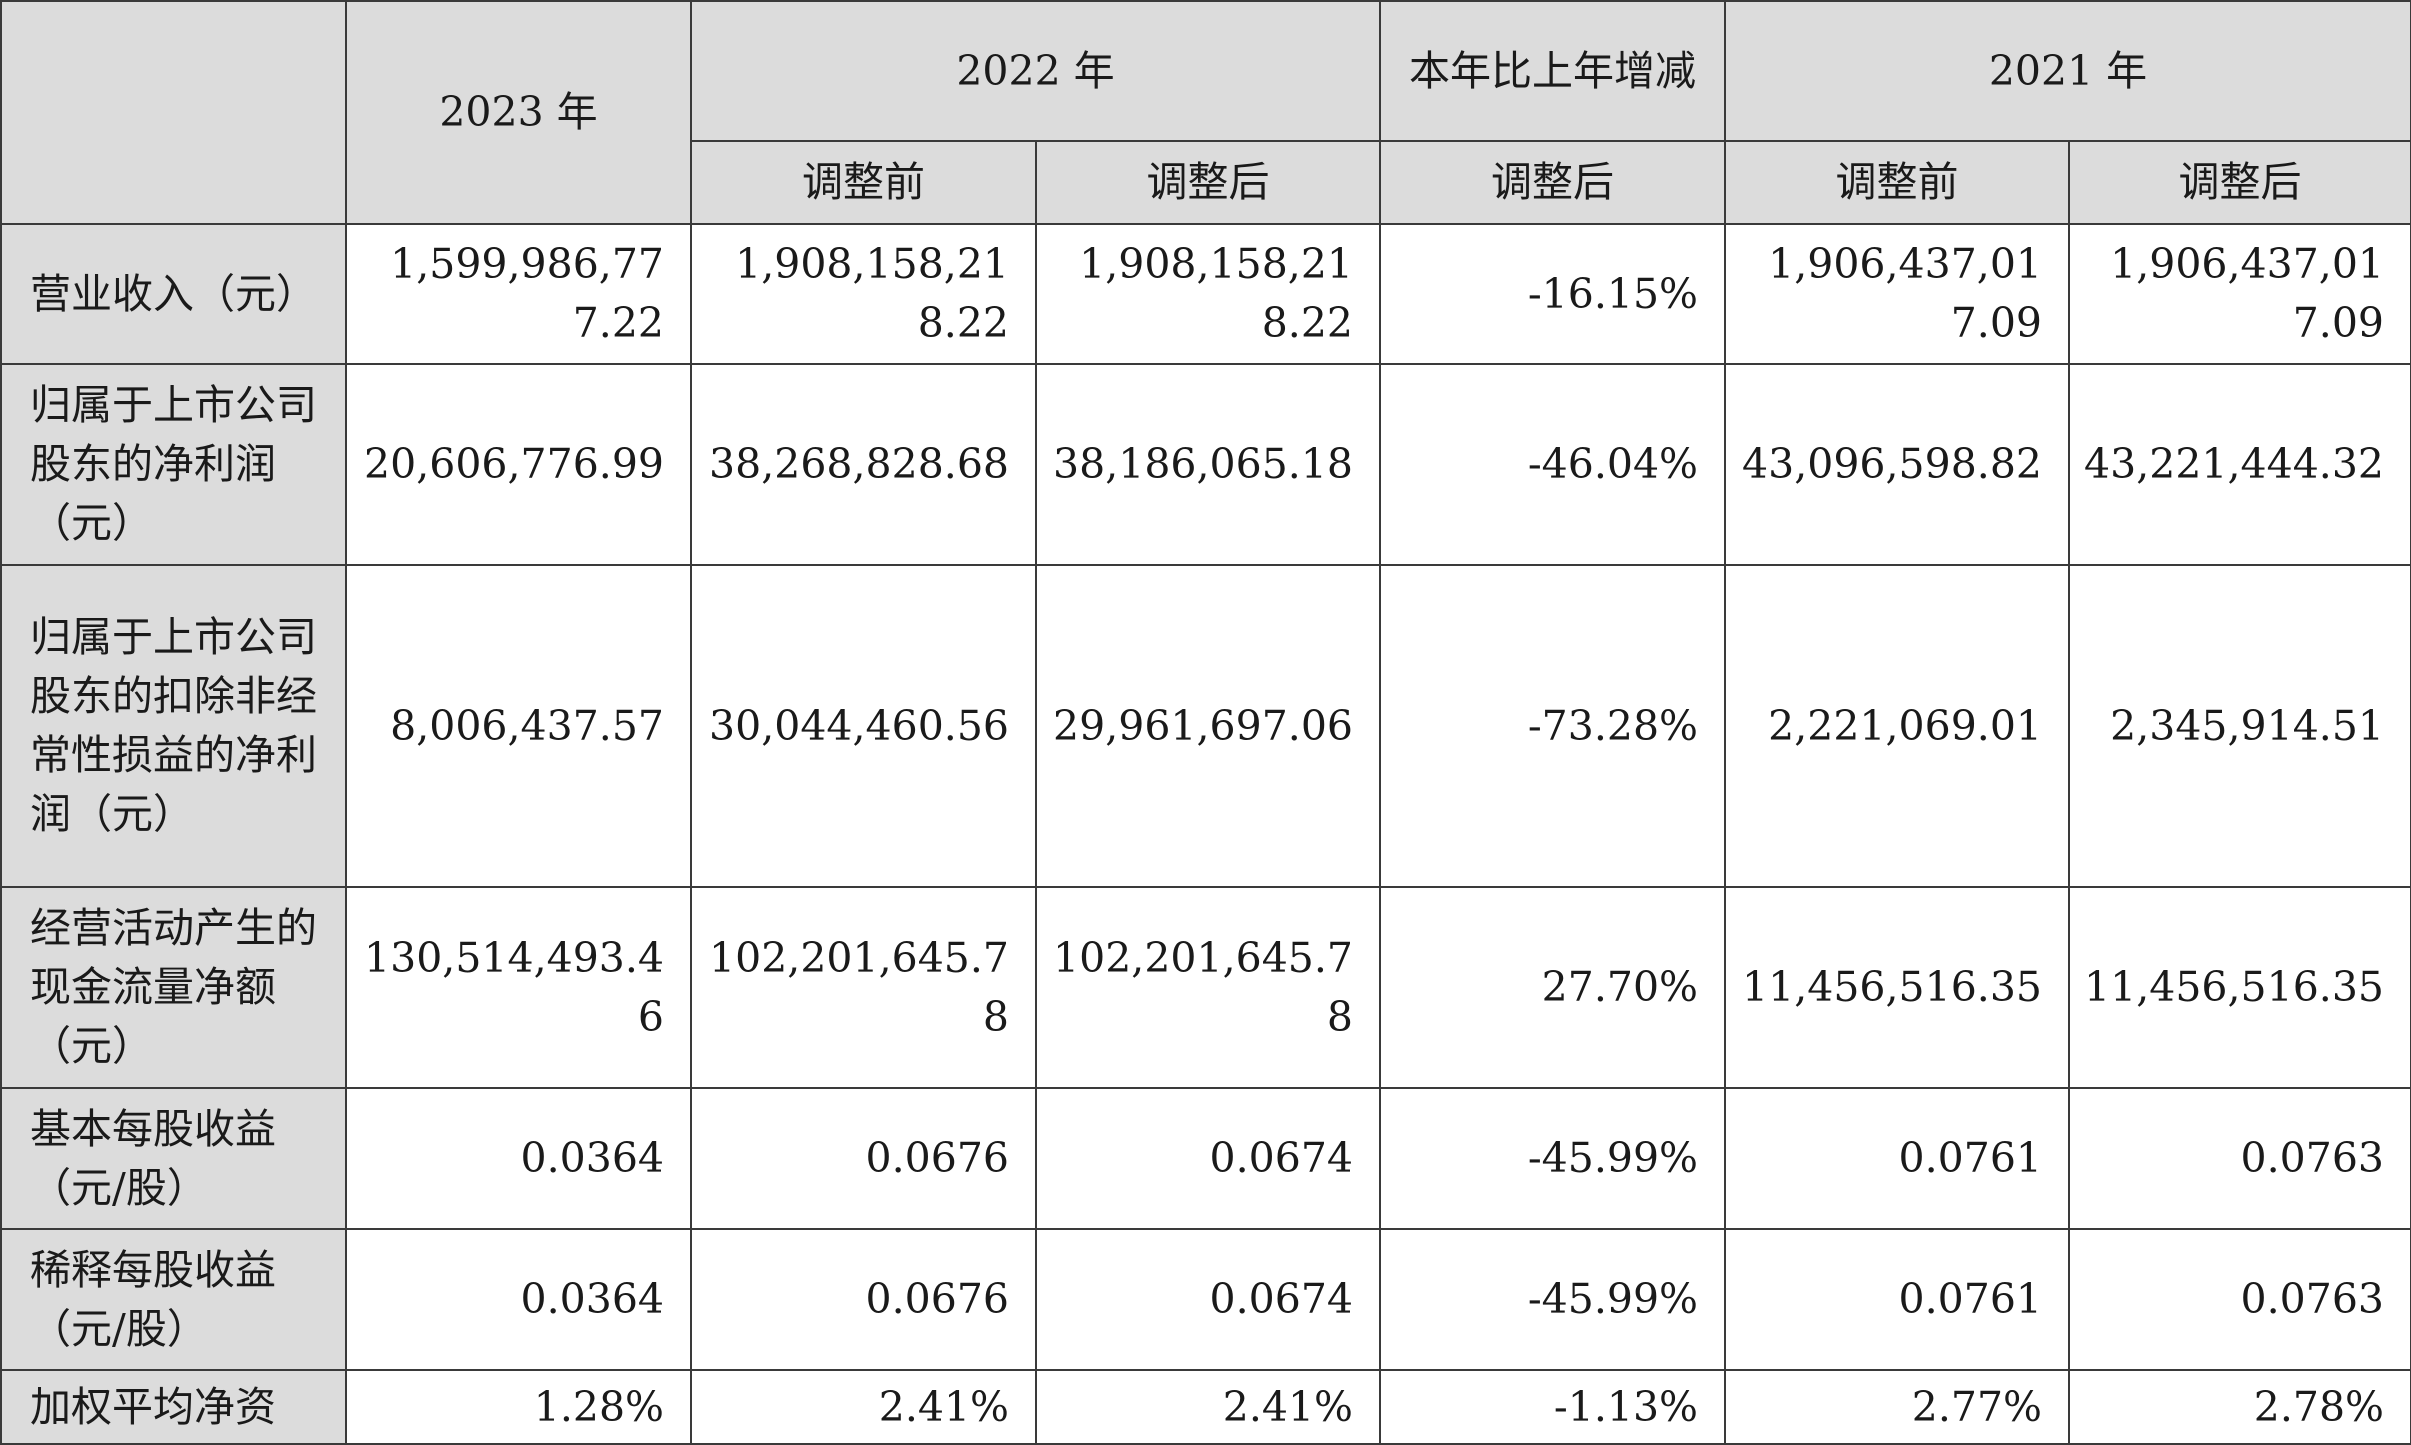 Image resolution: width=2411 pixels, height=1445 pixels. I want to click on value-2022-after: 1,908,158,218.22, so click(1208, 294).